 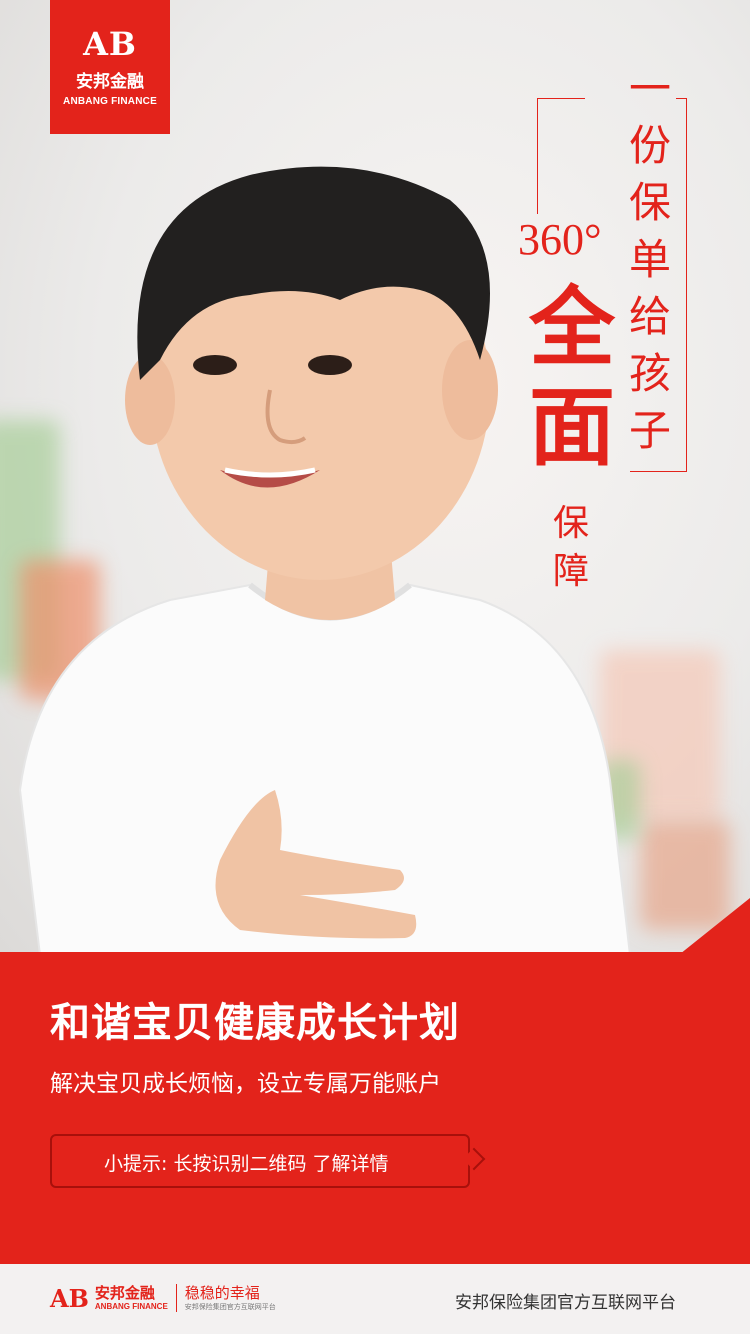 I want to click on slogan-big: 全 面, so click(x=572, y=378).